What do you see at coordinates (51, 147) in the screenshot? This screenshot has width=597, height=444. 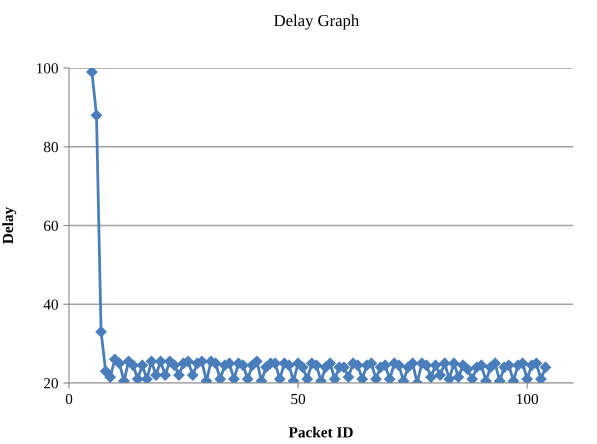 I see `y-tick-label: 80` at bounding box center [51, 147].